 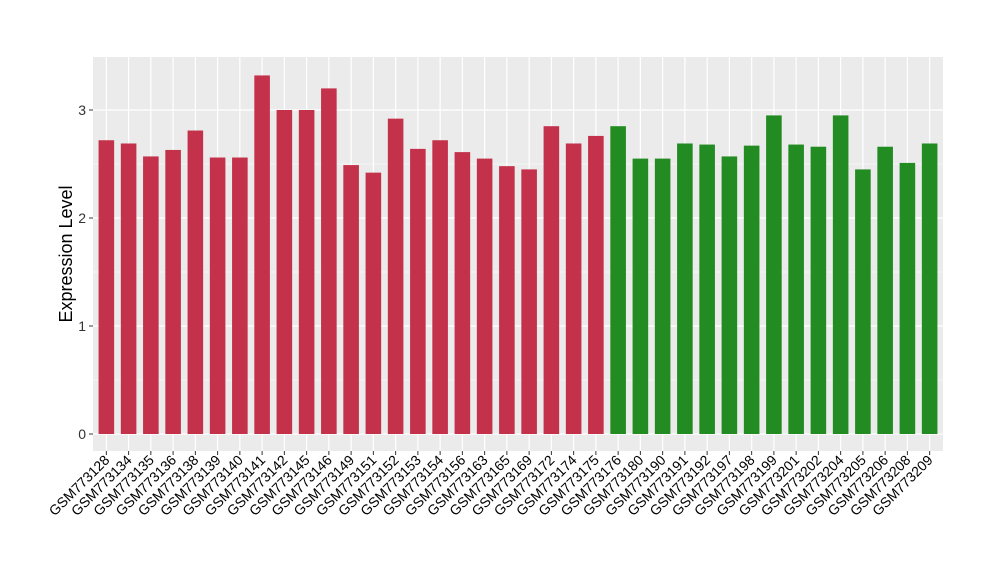 What do you see at coordinates (907, 298) in the screenshot?
I see `bar-GSM773208` at bounding box center [907, 298].